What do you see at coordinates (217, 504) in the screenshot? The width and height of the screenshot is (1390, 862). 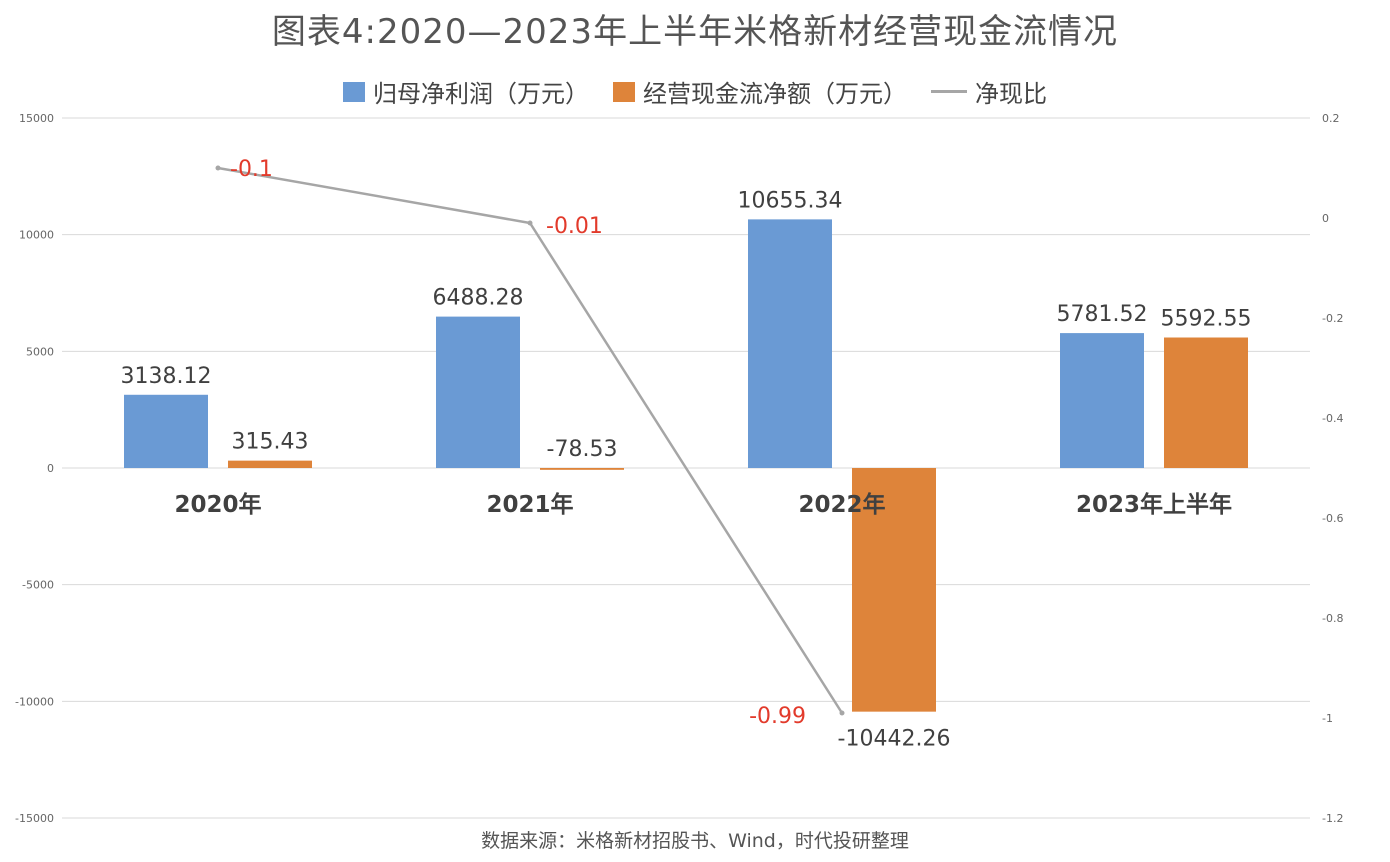 I see `x-category-label: 2020年` at bounding box center [217, 504].